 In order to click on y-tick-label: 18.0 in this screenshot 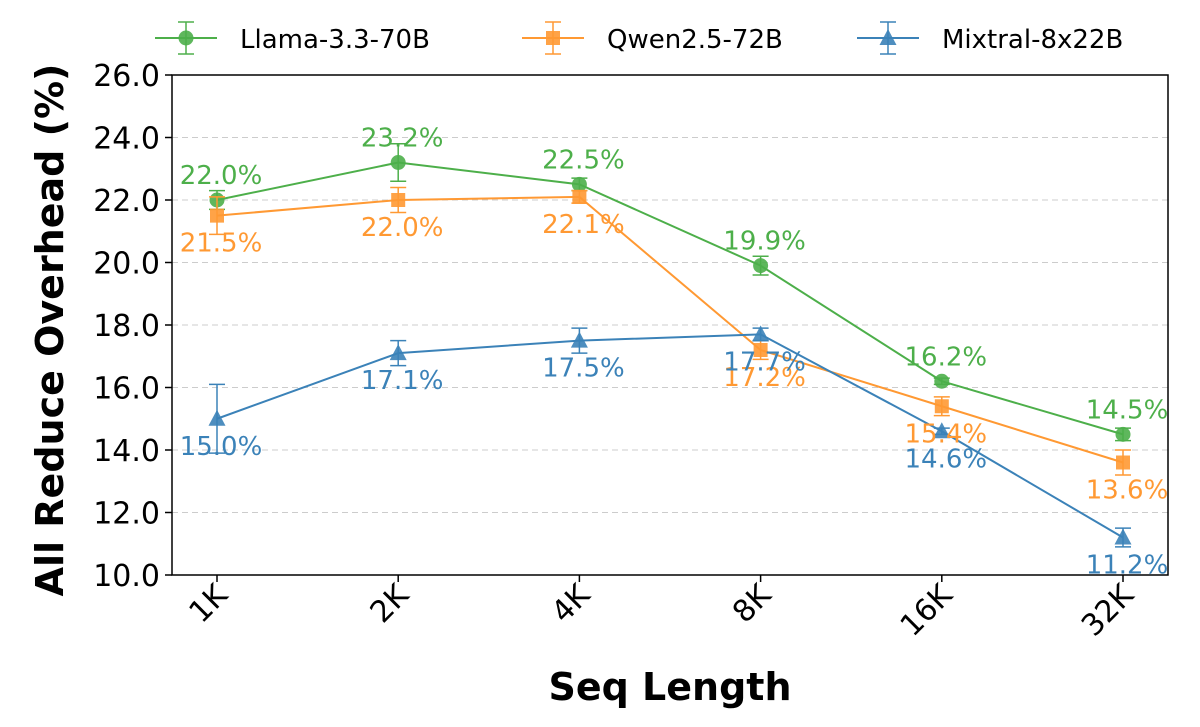, I will do `click(126, 326)`.